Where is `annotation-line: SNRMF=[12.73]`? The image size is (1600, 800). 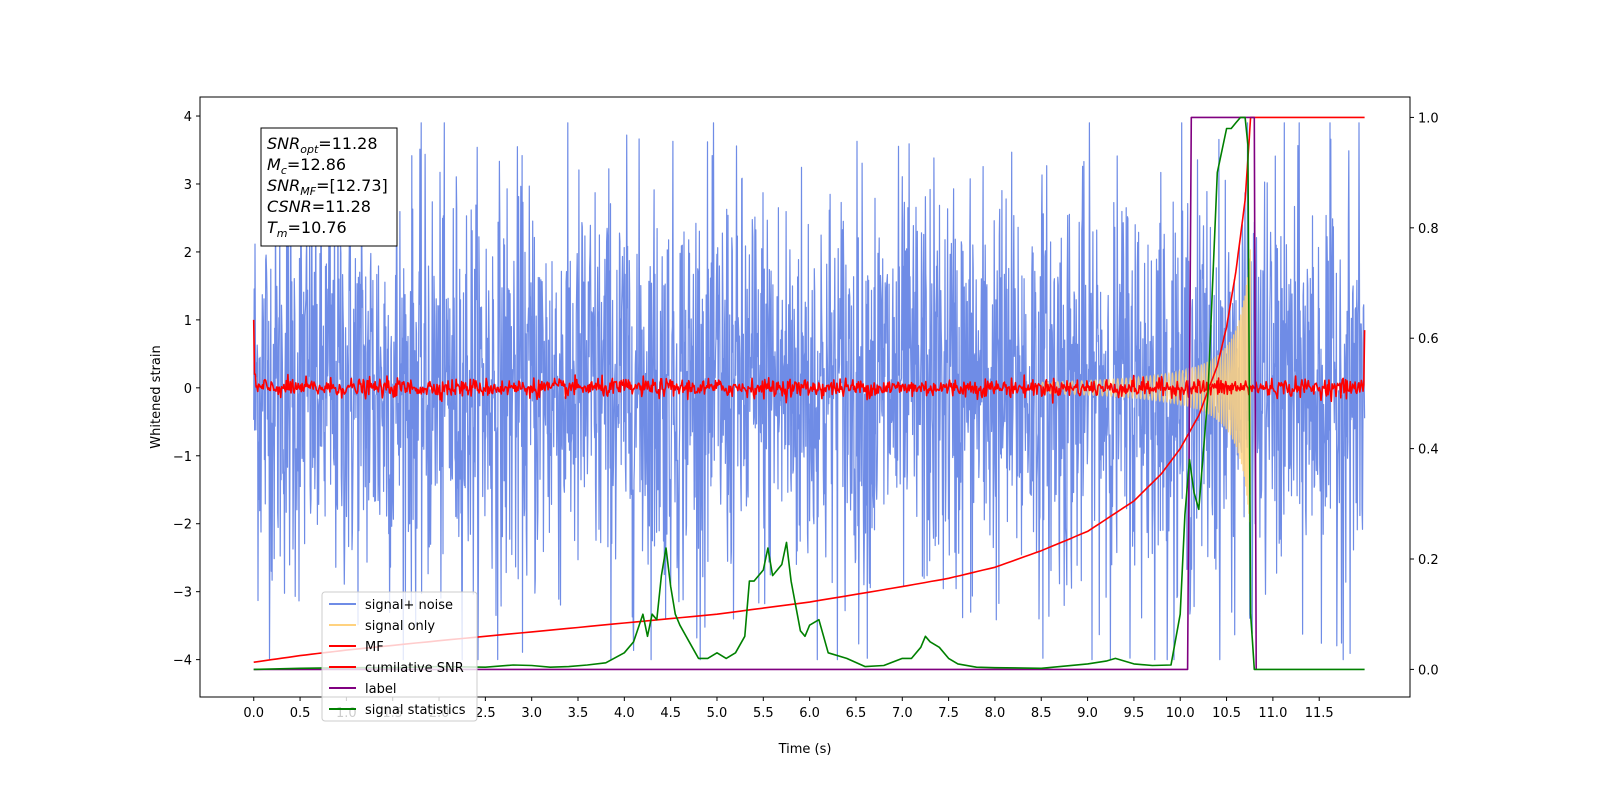 annotation-line: SNRMF=[12.73] is located at coordinates (327, 187).